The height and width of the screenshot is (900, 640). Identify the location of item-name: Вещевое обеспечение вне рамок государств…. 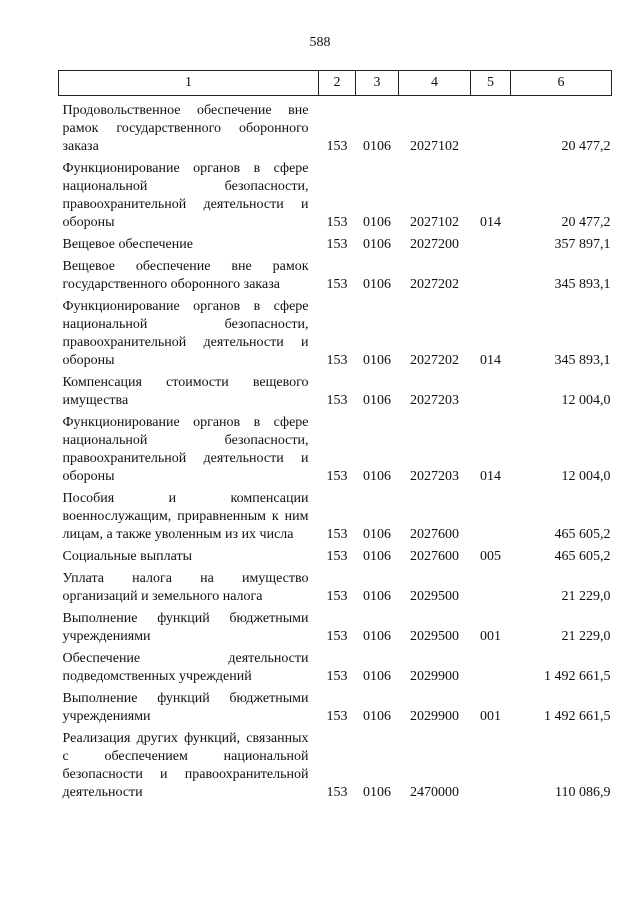
(185, 275).